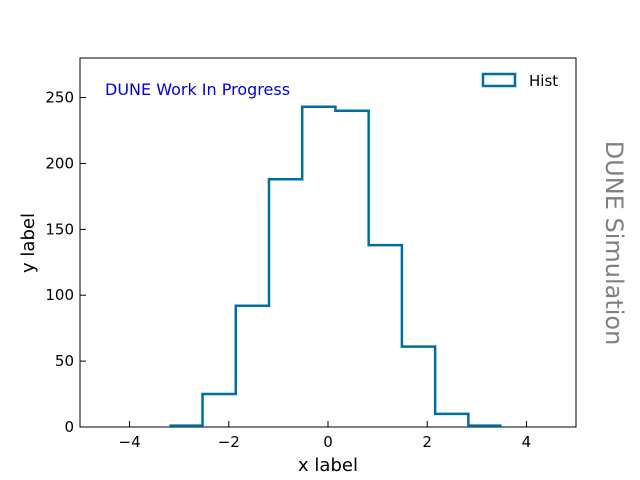 Image resolution: width=640 pixels, height=480 pixels. I want to click on y-tick-label: 200, so click(59, 163).